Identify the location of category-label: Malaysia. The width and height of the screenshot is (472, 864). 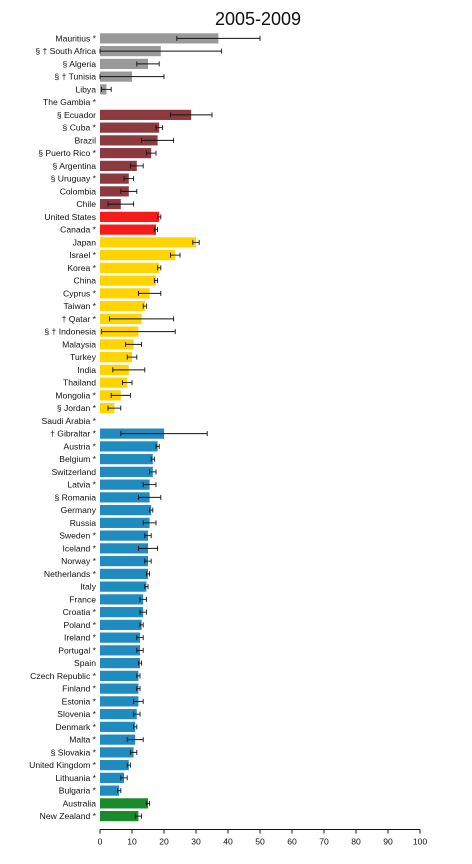
(79, 344).